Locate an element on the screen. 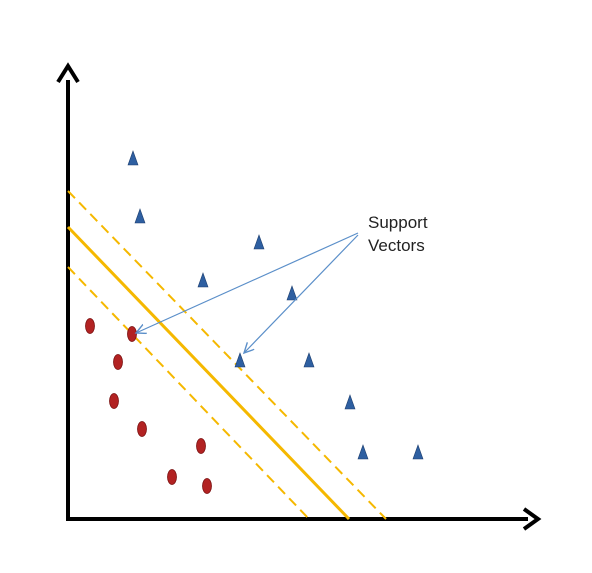 This screenshot has width=592, height=573. arrow-to-circle-support-vector is located at coordinates (247, 282).